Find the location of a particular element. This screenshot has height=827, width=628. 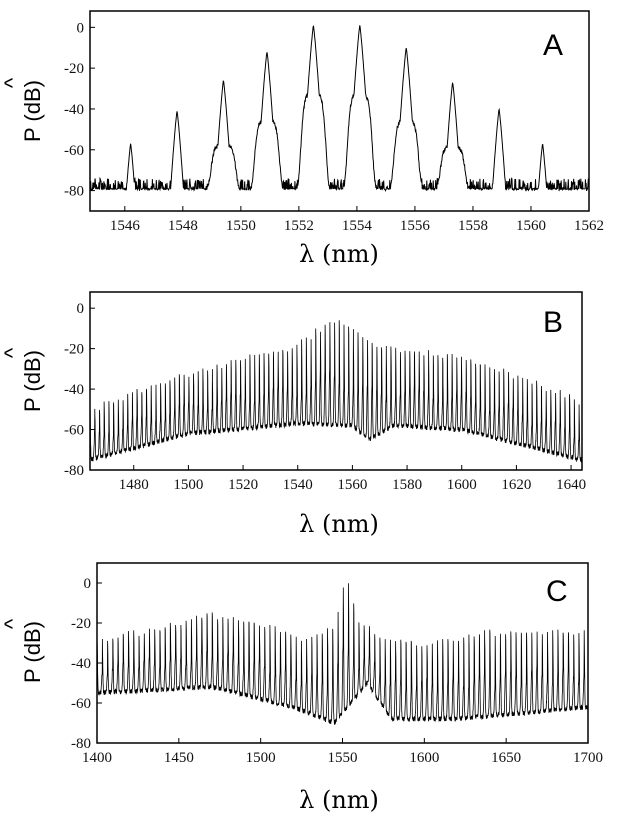

x-tick-label: 1400 is located at coordinates (97, 758).